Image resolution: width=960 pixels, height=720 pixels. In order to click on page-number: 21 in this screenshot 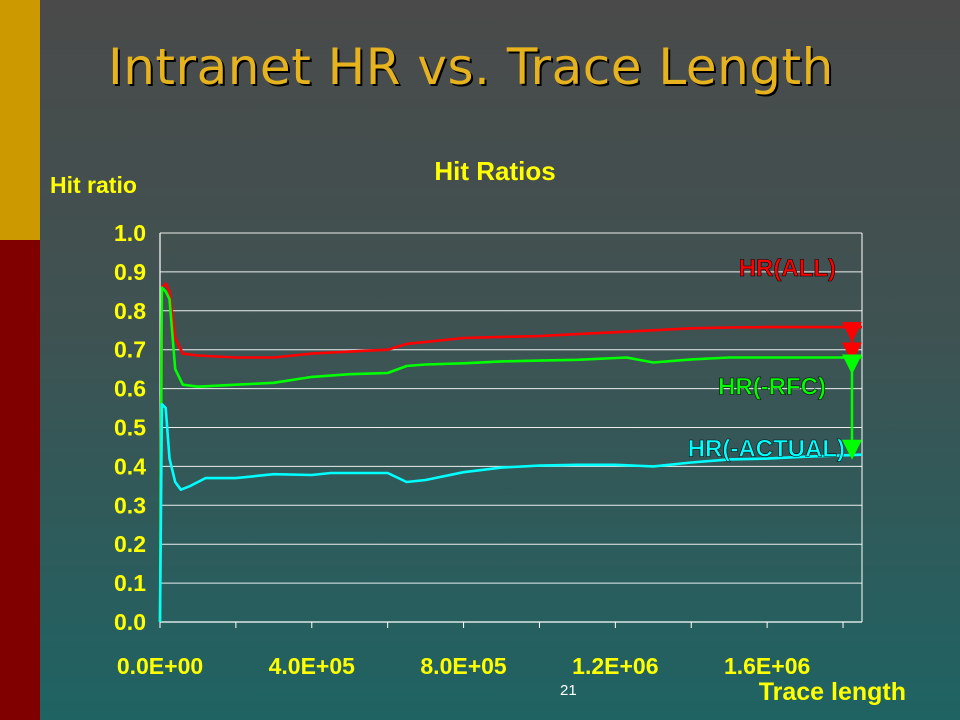, I will do `click(568, 690)`.